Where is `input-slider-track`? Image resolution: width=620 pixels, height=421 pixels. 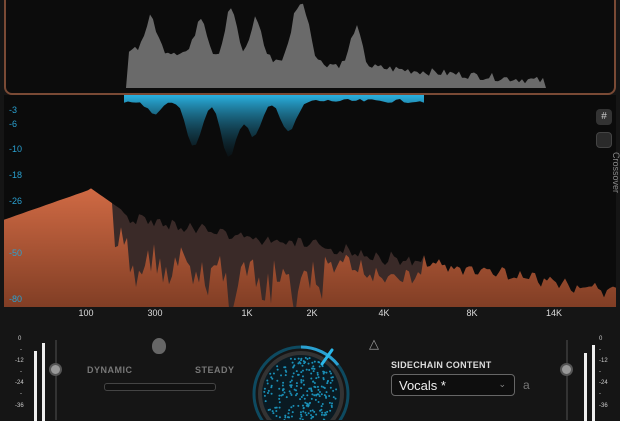 input-slider-track is located at coordinates (56, 380).